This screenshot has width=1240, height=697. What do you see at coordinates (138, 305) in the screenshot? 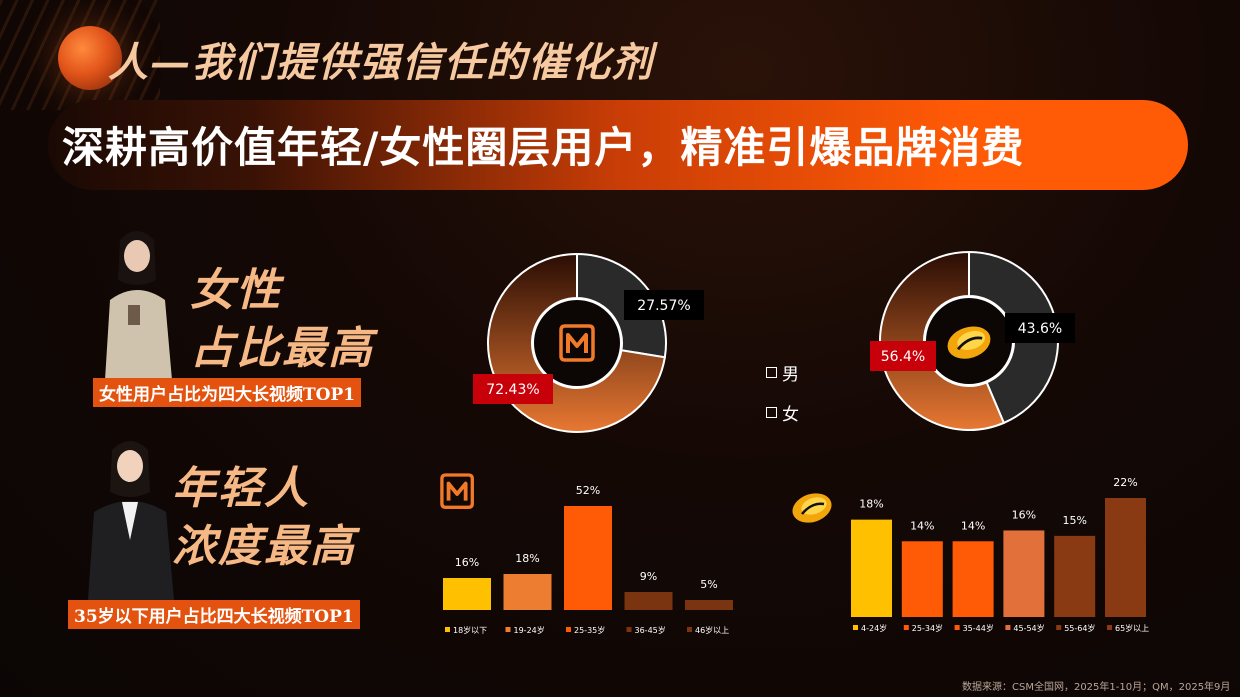
I see `woman-photo-icon` at bounding box center [138, 305].